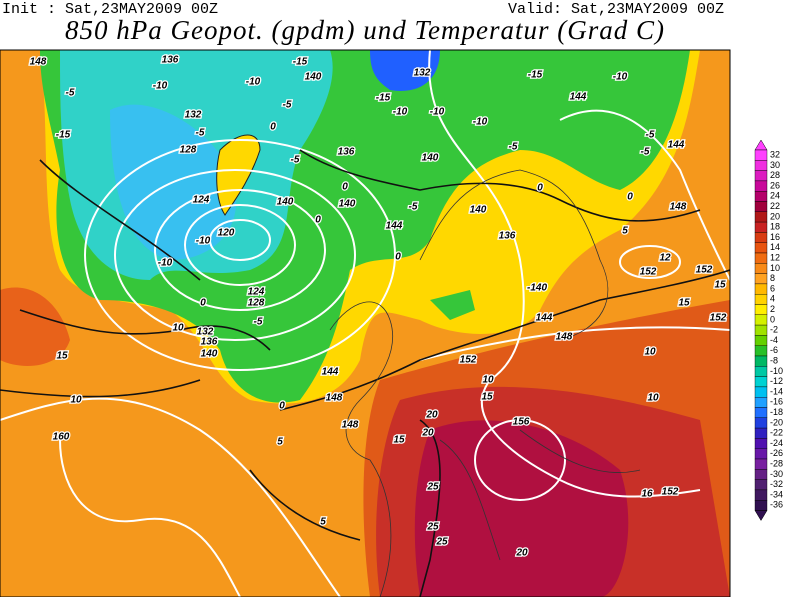 This screenshot has height=602, width=789. I want to click on colorbar-label: -6, so click(774, 350).